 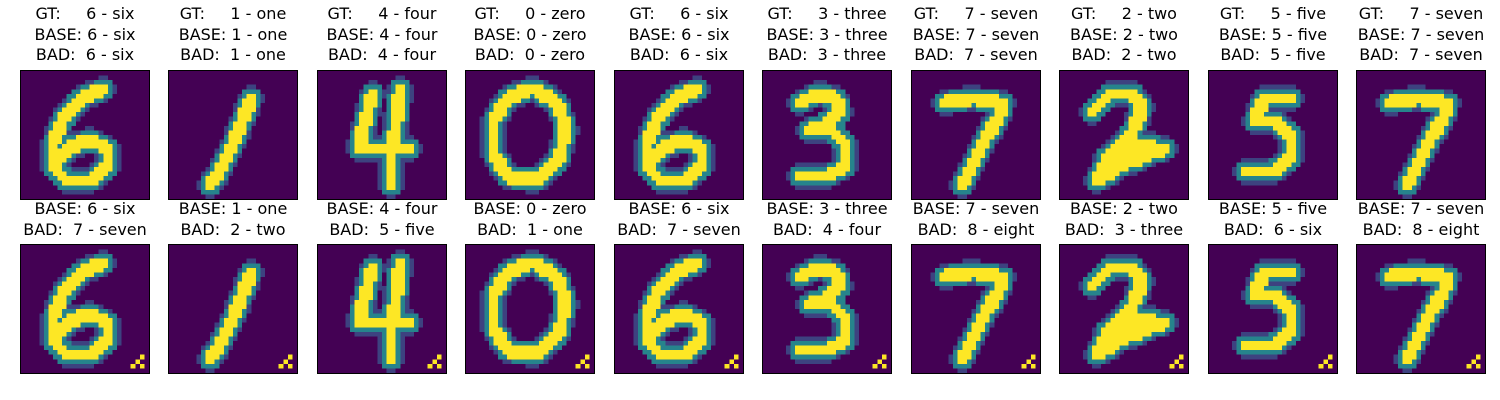 I want to click on panel-title: GT: 5 - five BASE: 5 - five BAD: 5 - five, so click(x=1273, y=35).